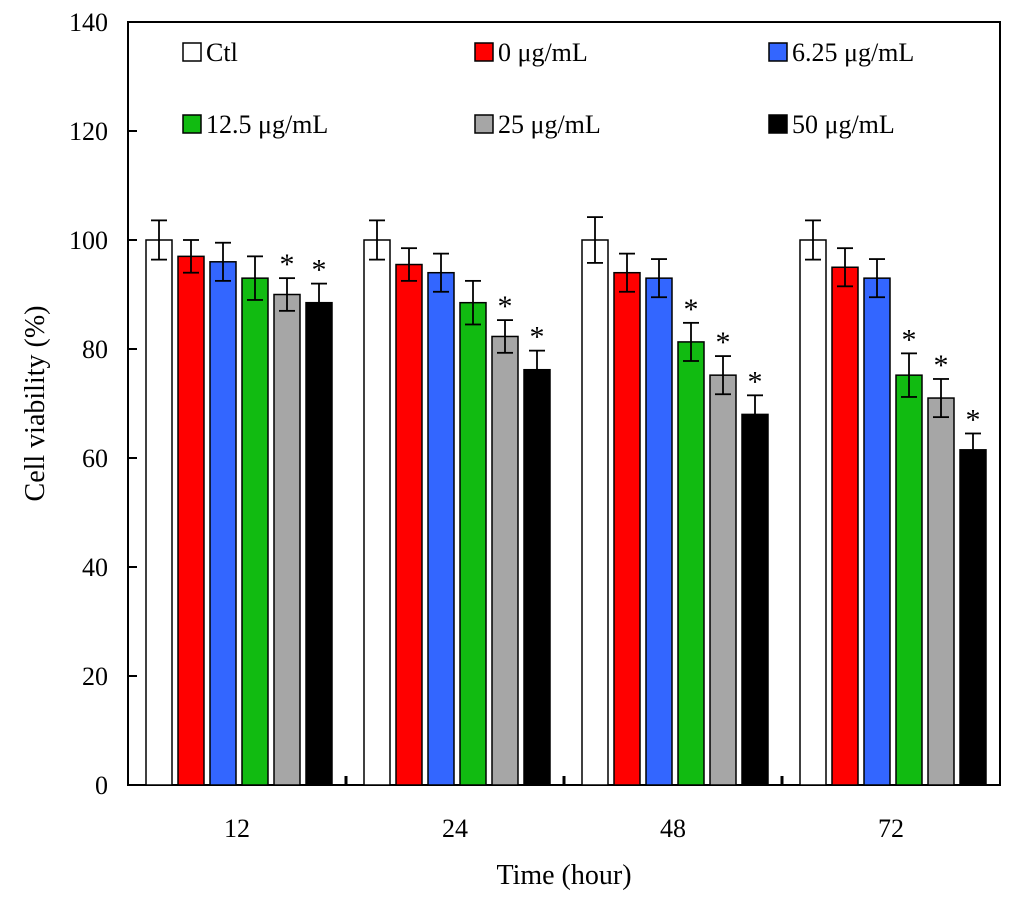 The height and width of the screenshot is (900, 1024). Describe the element at coordinates (88, 131) in the screenshot. I see `y-tick-label: 120` at that location.